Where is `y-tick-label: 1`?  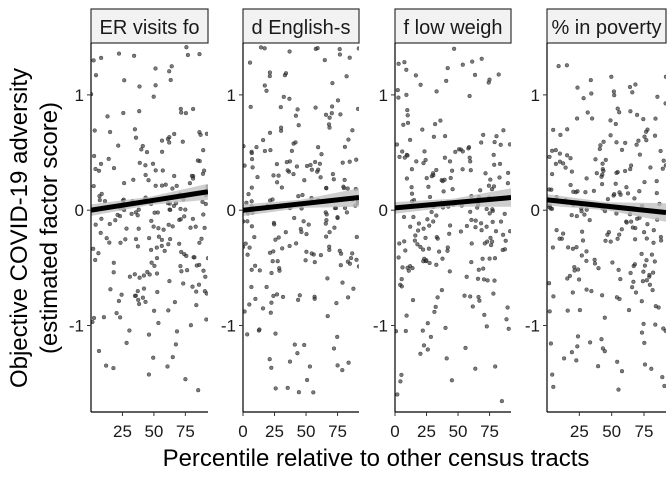 y-tick-label: 1 is located at coordinates (535, 95).